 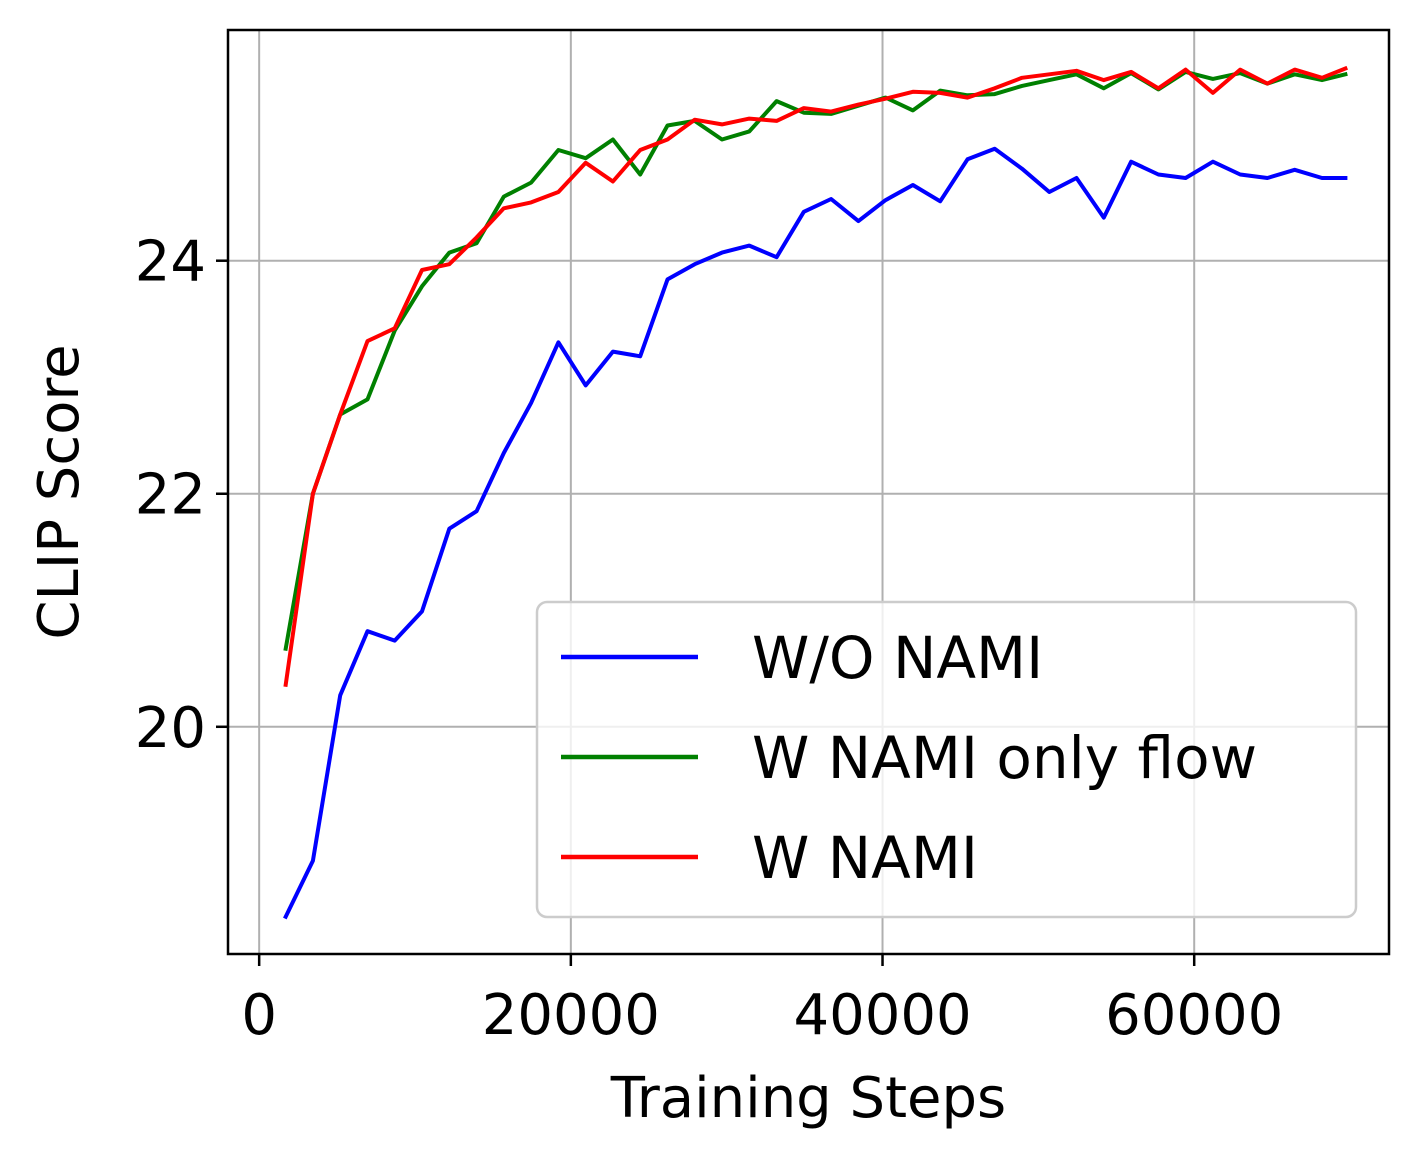 What do you see at coordinates (1004, 758) in the screenshot?
I see `legend-label: W NAMI only flow` at bounding box center [1004, 758].